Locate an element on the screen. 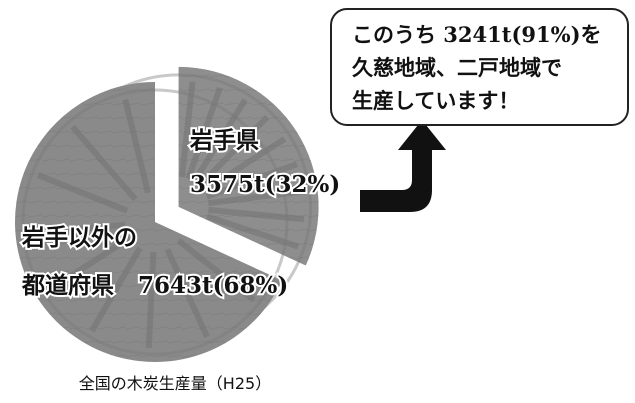 The height and width of the screenshot is (403, 635). callout-box is located at coordinates (479, 67).